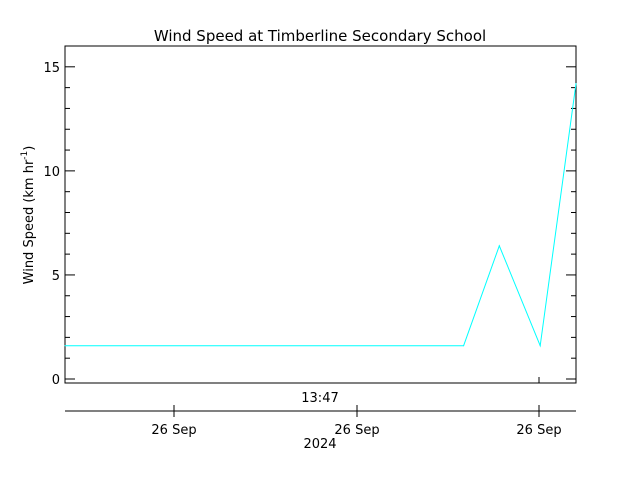 Image resolution: width=640 pixels, height=484 pixels. What do you see at coordinates (25, 155) in the screenshot?
I see `y-axis-label-superscript: -1` at bounding box center [25, 155].